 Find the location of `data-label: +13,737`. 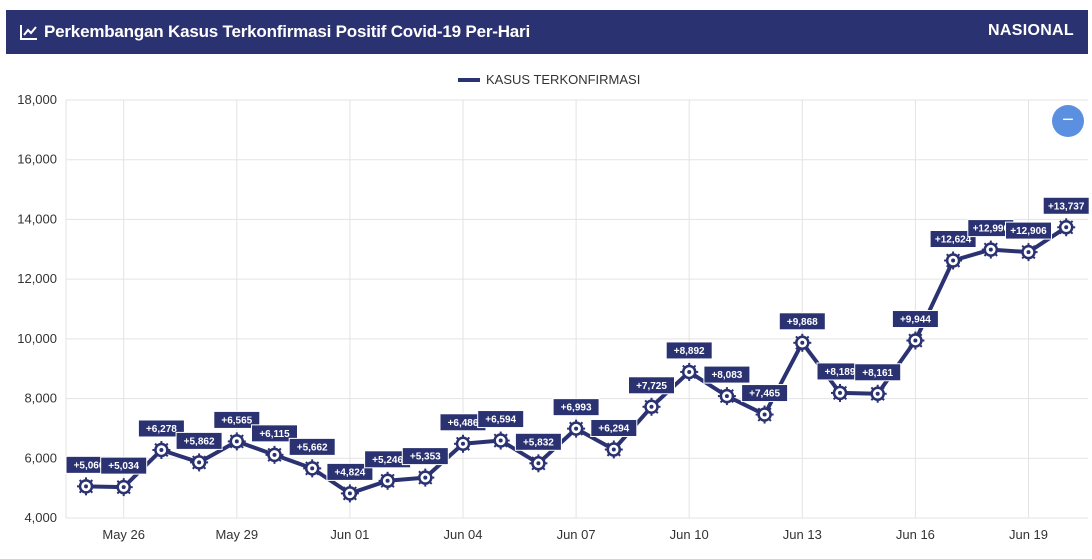

data-label: +13,737 is located at coordinates (1066, 206).